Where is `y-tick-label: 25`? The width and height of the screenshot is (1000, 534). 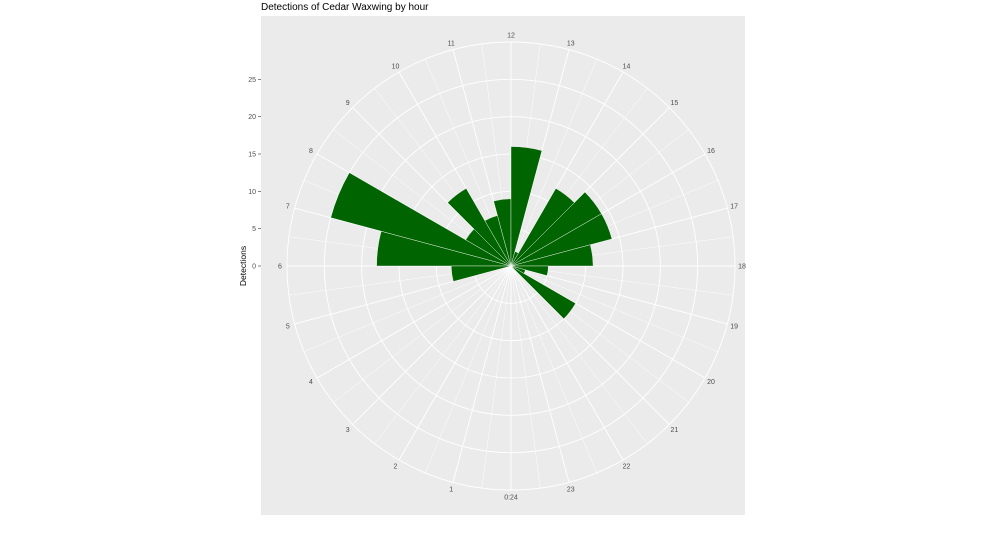
y-tick-label: 25 is located at coordinates (252, 80).